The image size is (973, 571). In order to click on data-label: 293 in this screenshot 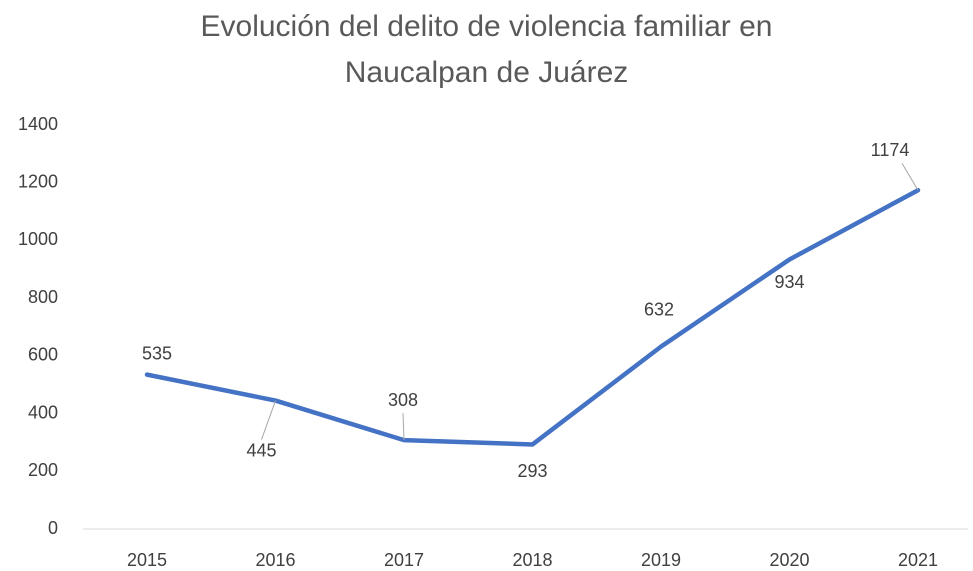, I will do `click(532, 471)`.